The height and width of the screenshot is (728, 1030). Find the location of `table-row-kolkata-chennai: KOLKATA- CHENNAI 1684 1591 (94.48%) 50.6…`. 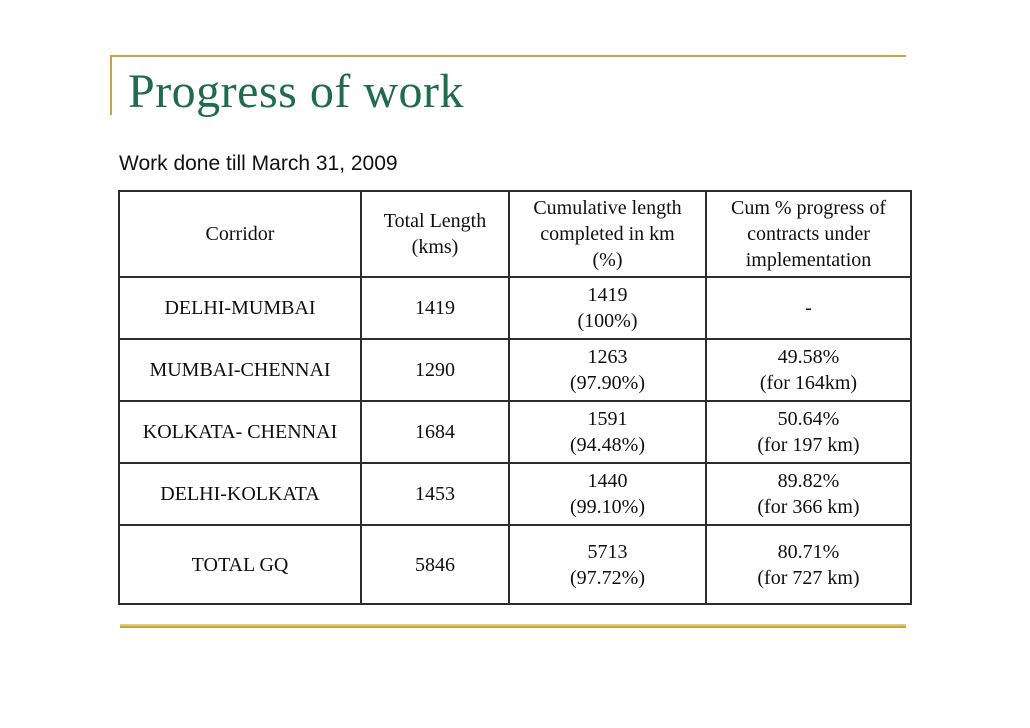

table-row-kolkata-chennai: KOLKATA- CHENNAI 1684 1591 (94.48%) 50.6… is located at coordinates (515, 432).